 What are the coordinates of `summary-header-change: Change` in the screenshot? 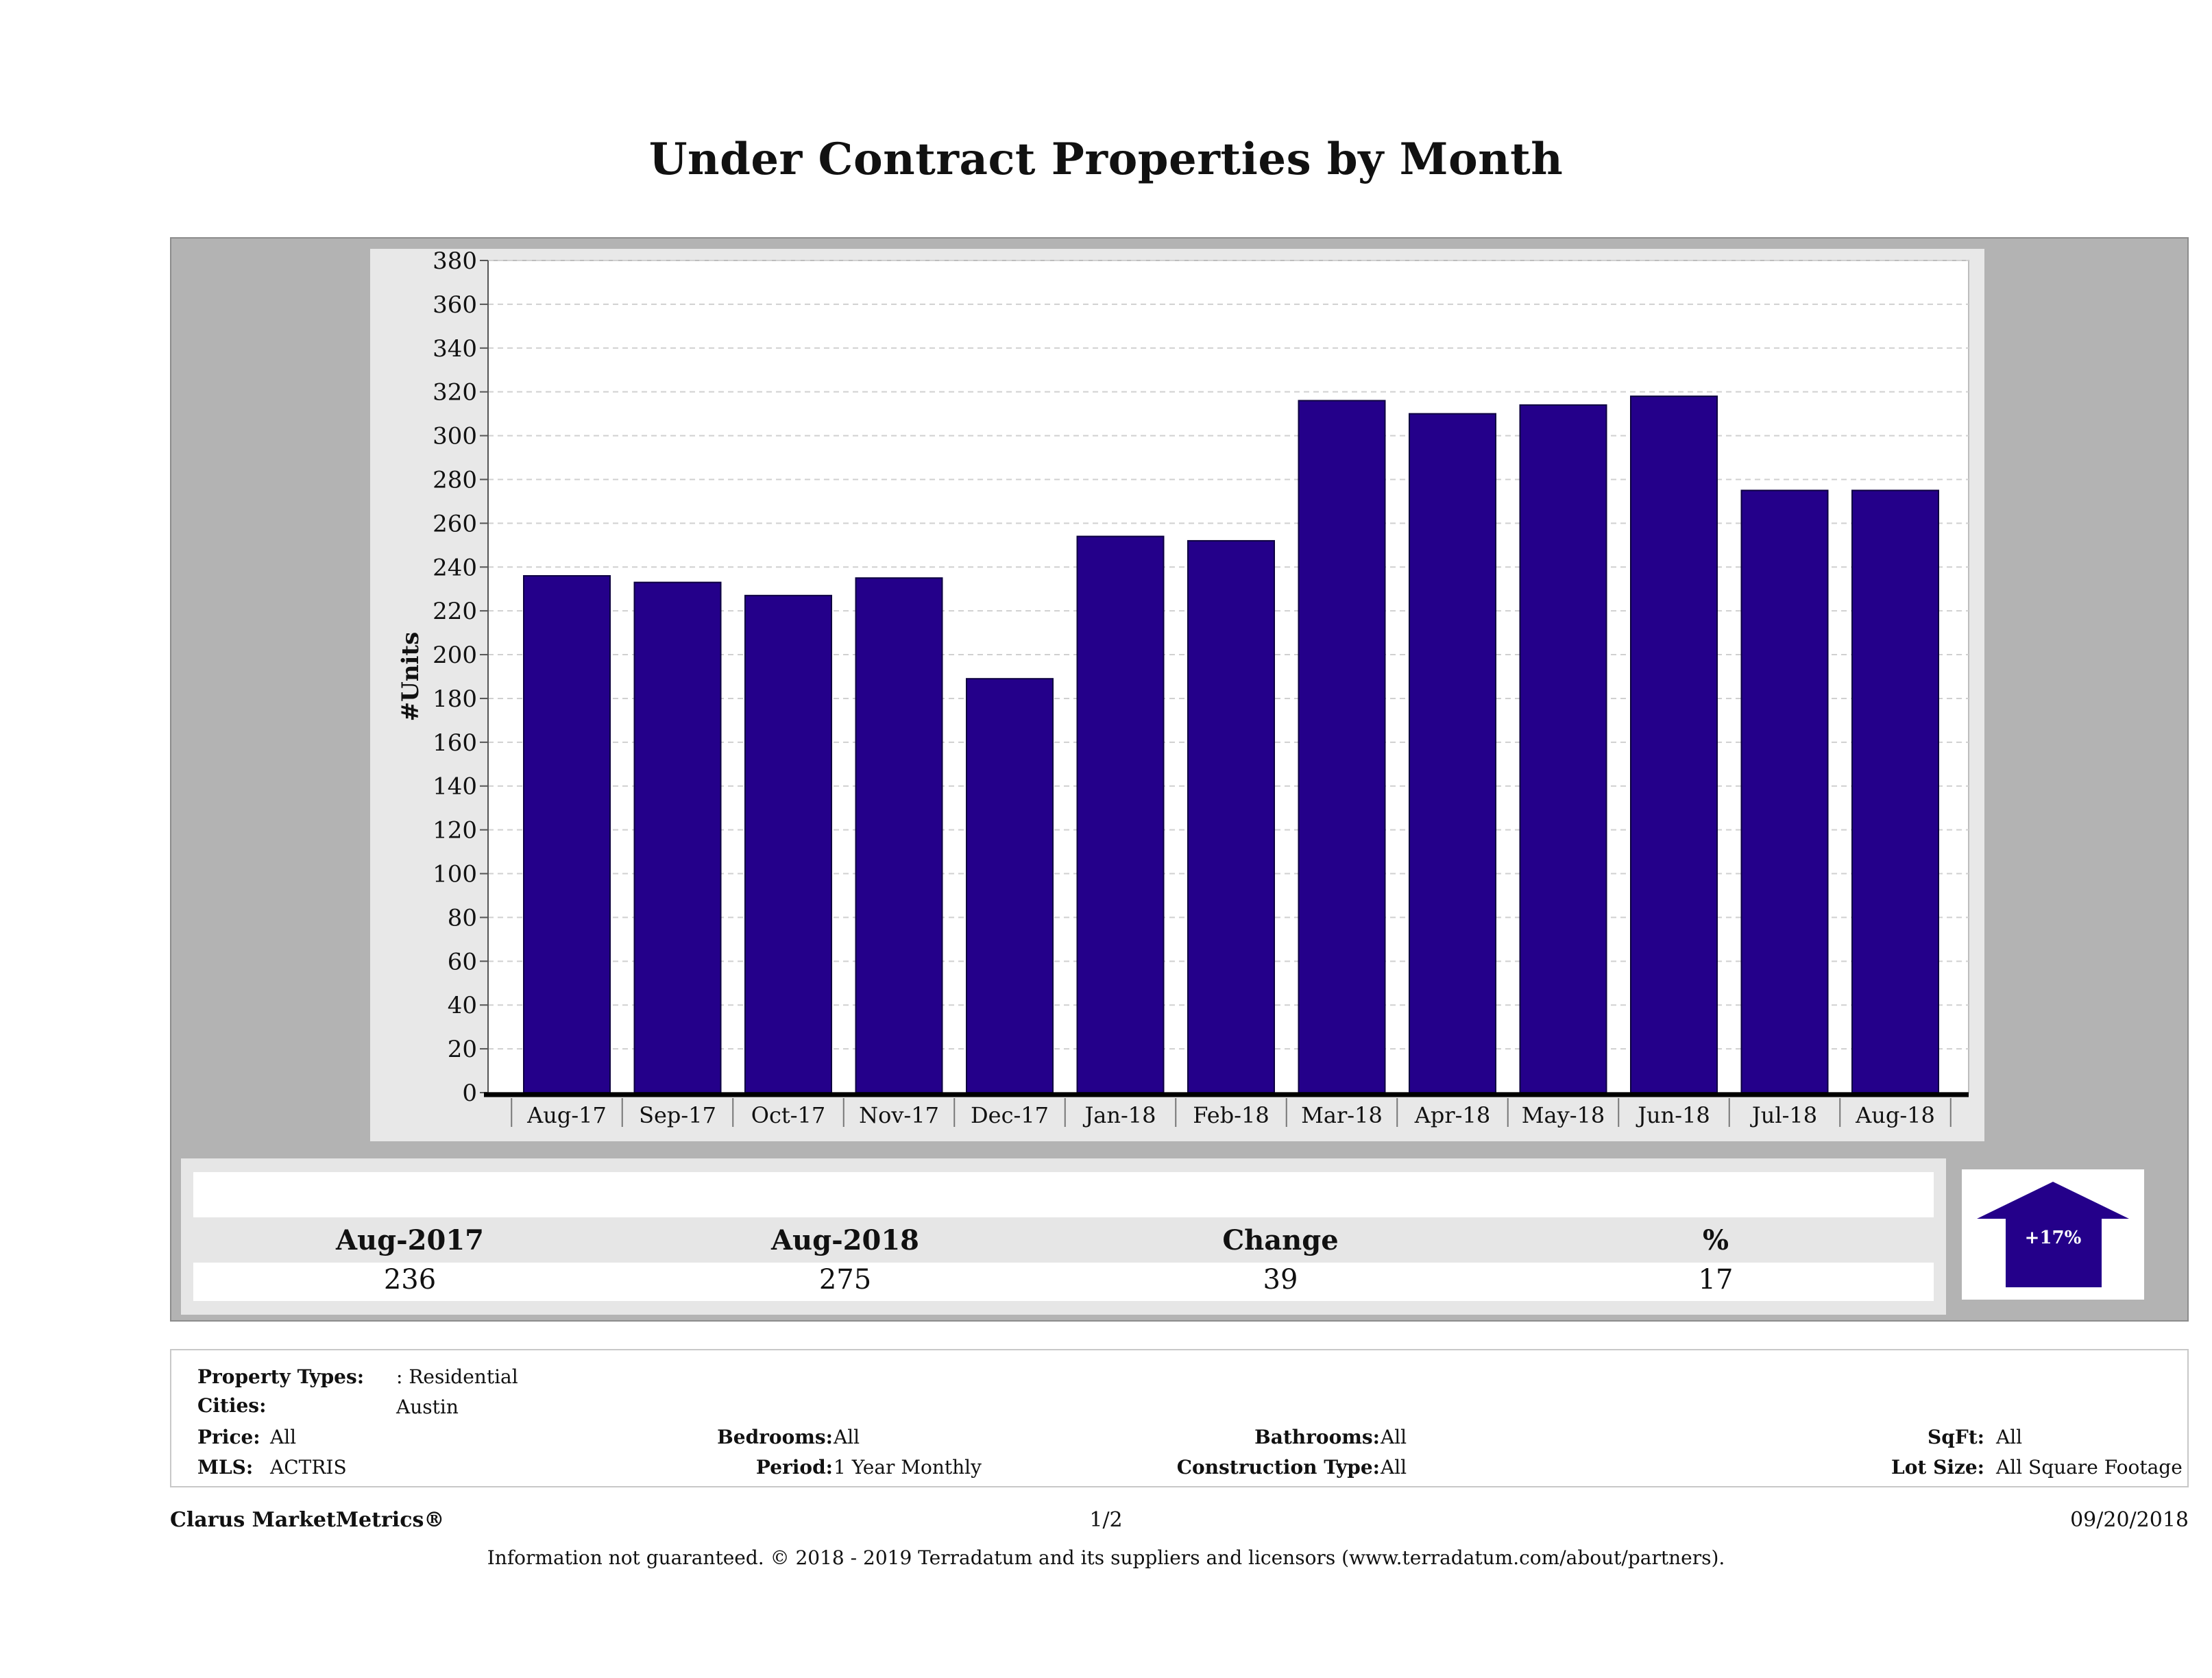 It's located at (1281, 1240).